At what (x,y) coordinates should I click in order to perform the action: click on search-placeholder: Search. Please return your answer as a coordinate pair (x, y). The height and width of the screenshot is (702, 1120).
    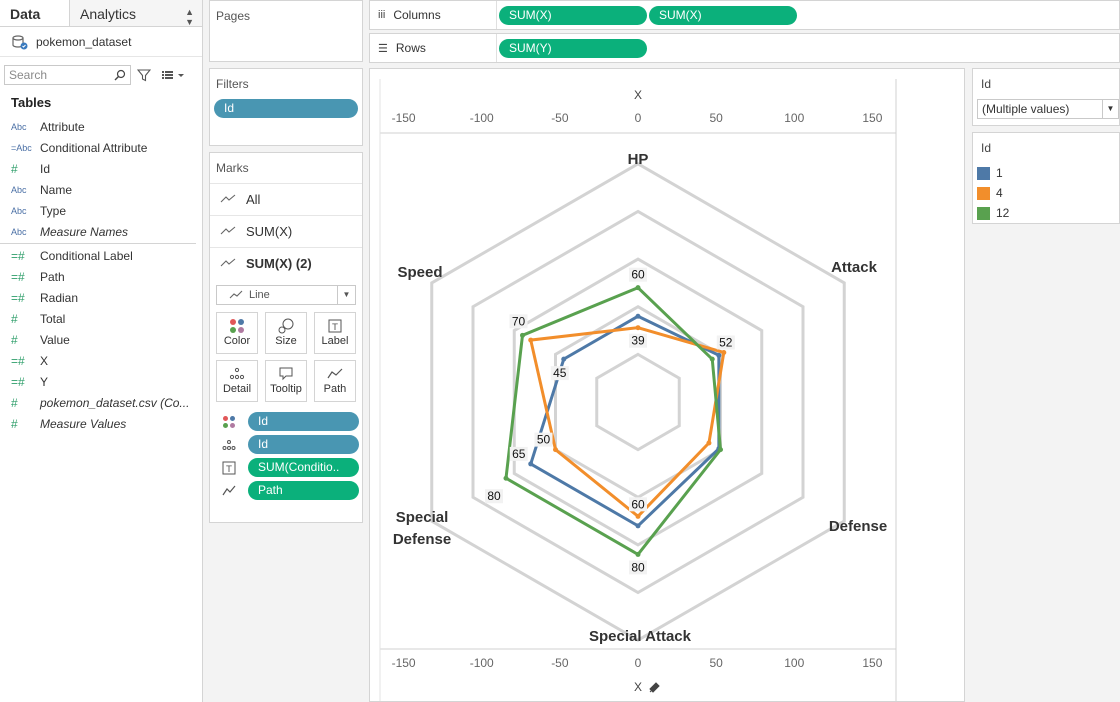
    Looking at the image, I should click on (28, 75).